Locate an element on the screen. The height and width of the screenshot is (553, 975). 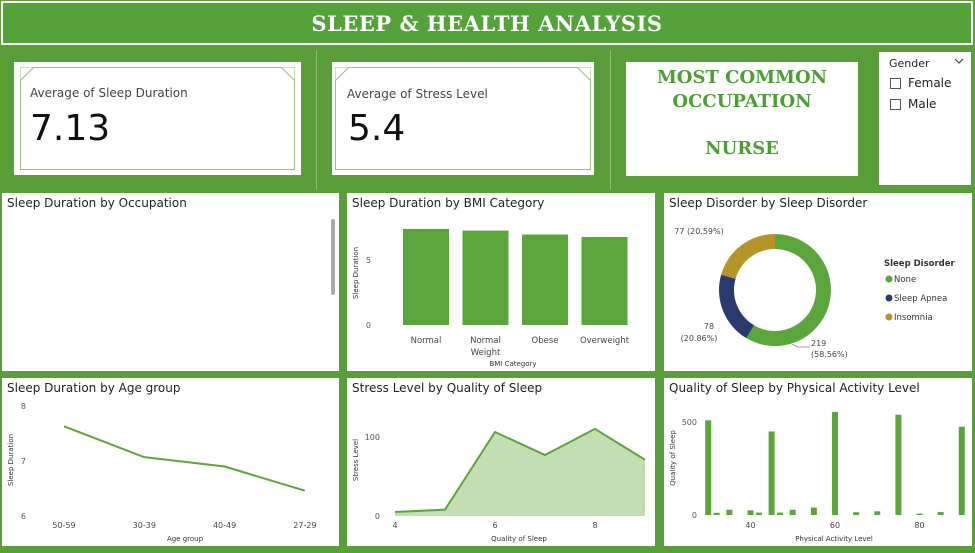
slicer-option-female: Female is located at coordinates (920, 83).